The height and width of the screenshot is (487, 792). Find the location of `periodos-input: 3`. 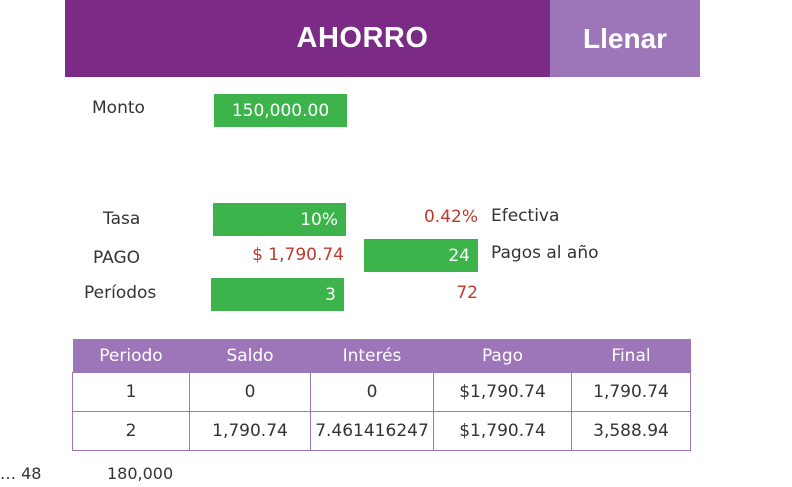

periodos-input: 3 is located at coordinates (277, 294).